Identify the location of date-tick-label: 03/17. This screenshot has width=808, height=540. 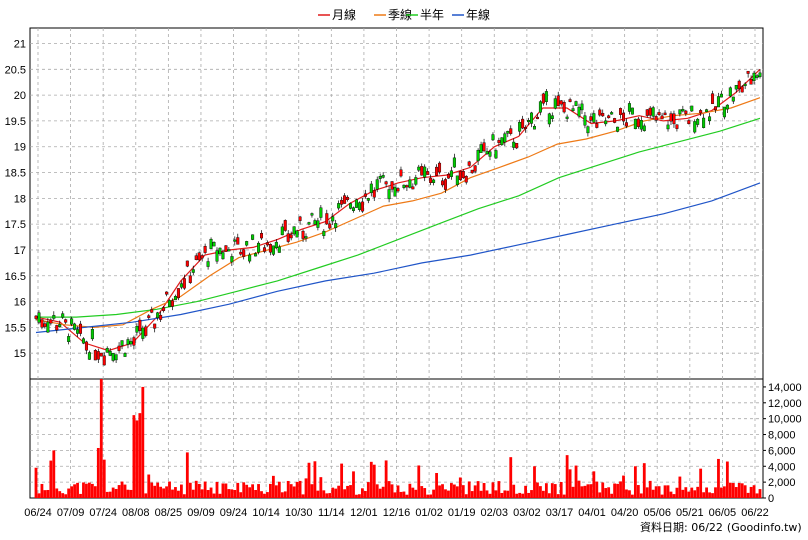
(560, 513).